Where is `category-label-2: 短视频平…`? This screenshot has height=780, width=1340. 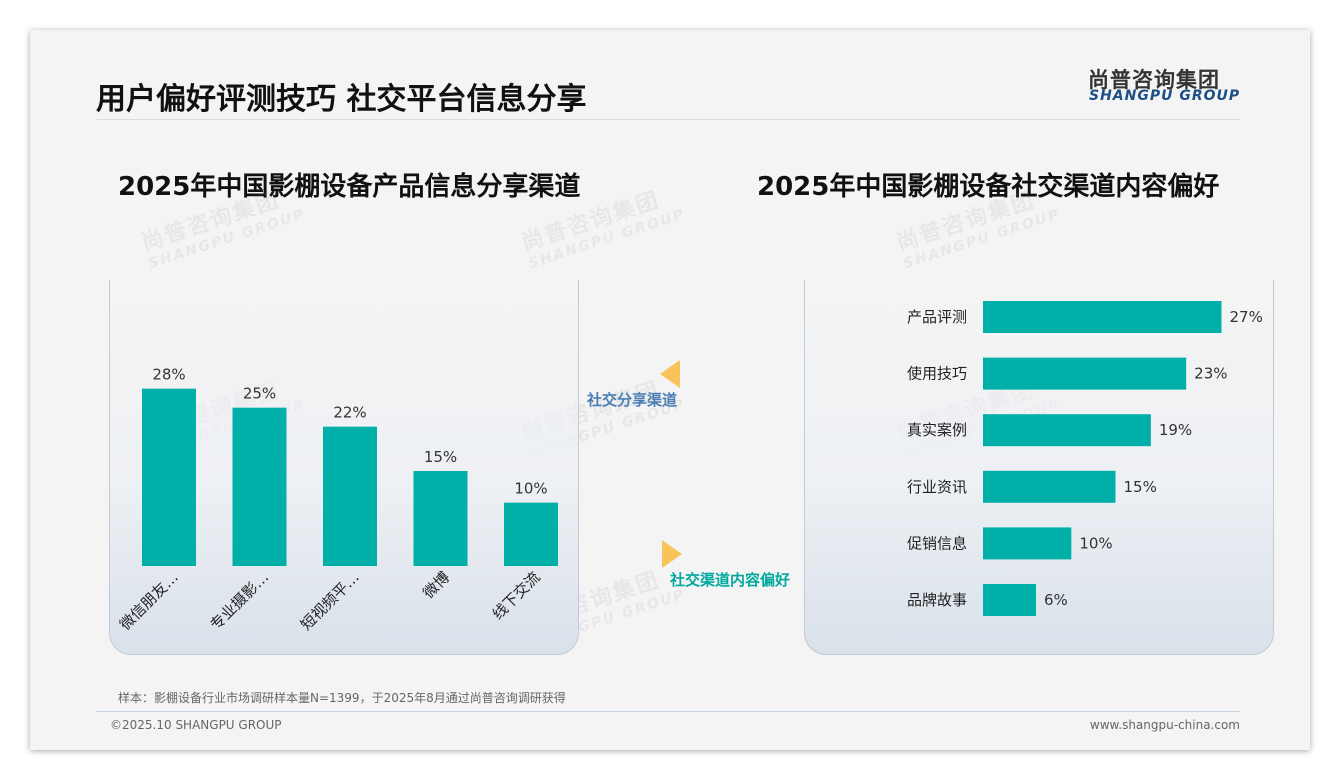 category-label-2: 短视频平… is located at coordinates (330, 601).